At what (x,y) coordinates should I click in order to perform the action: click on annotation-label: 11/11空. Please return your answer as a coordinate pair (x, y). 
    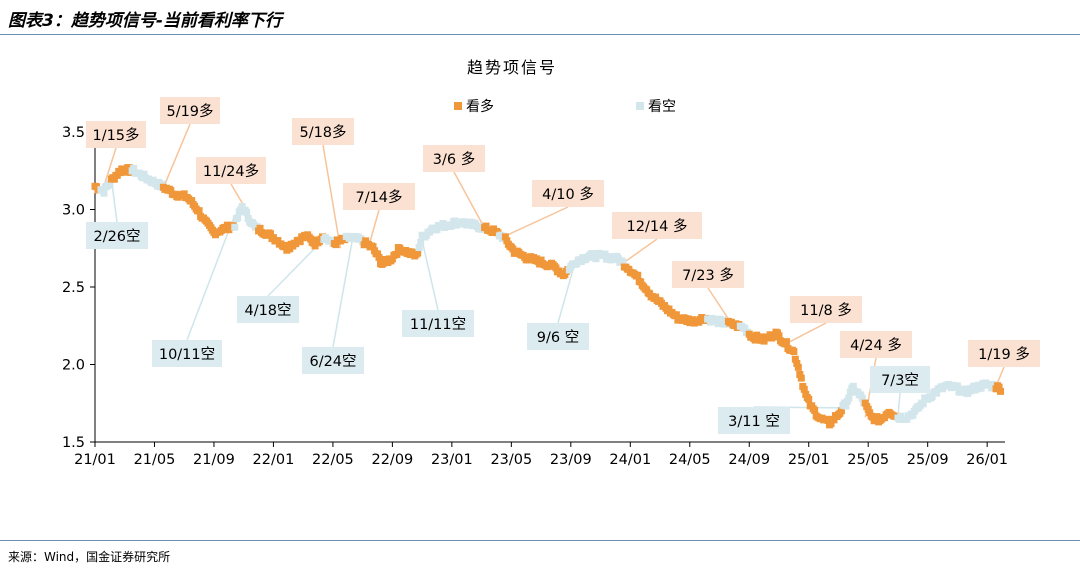
    Looking at the image, I should click on (438, 324).